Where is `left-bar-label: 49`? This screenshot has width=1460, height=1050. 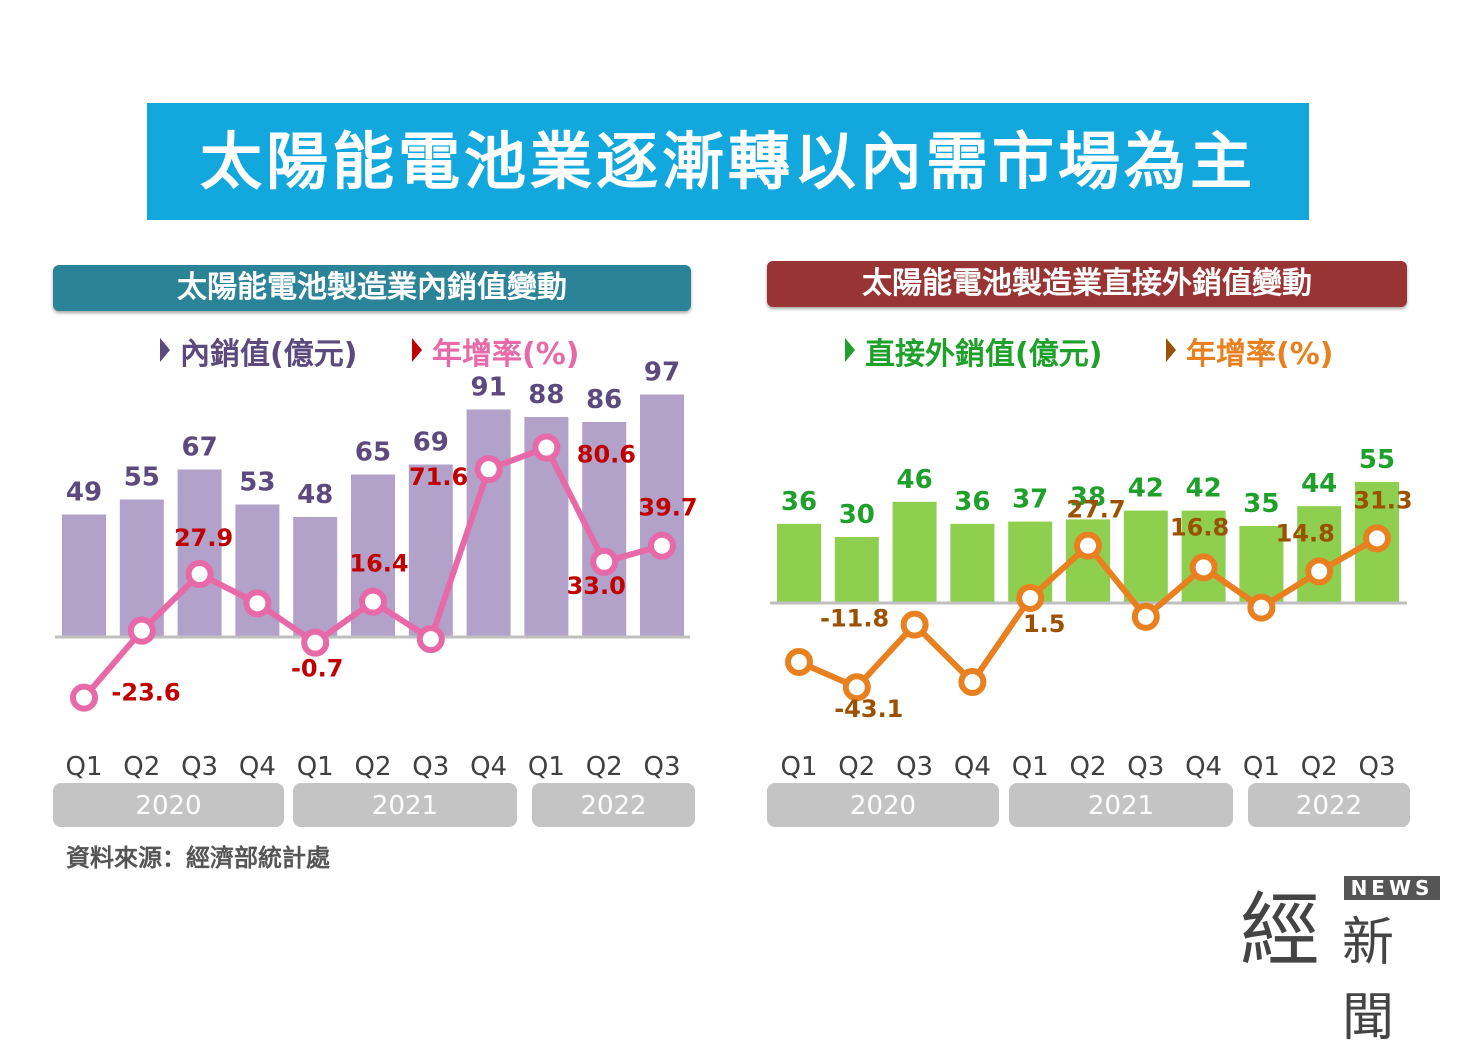
left-bar-label: 49 is located at coordinates (84, 493).